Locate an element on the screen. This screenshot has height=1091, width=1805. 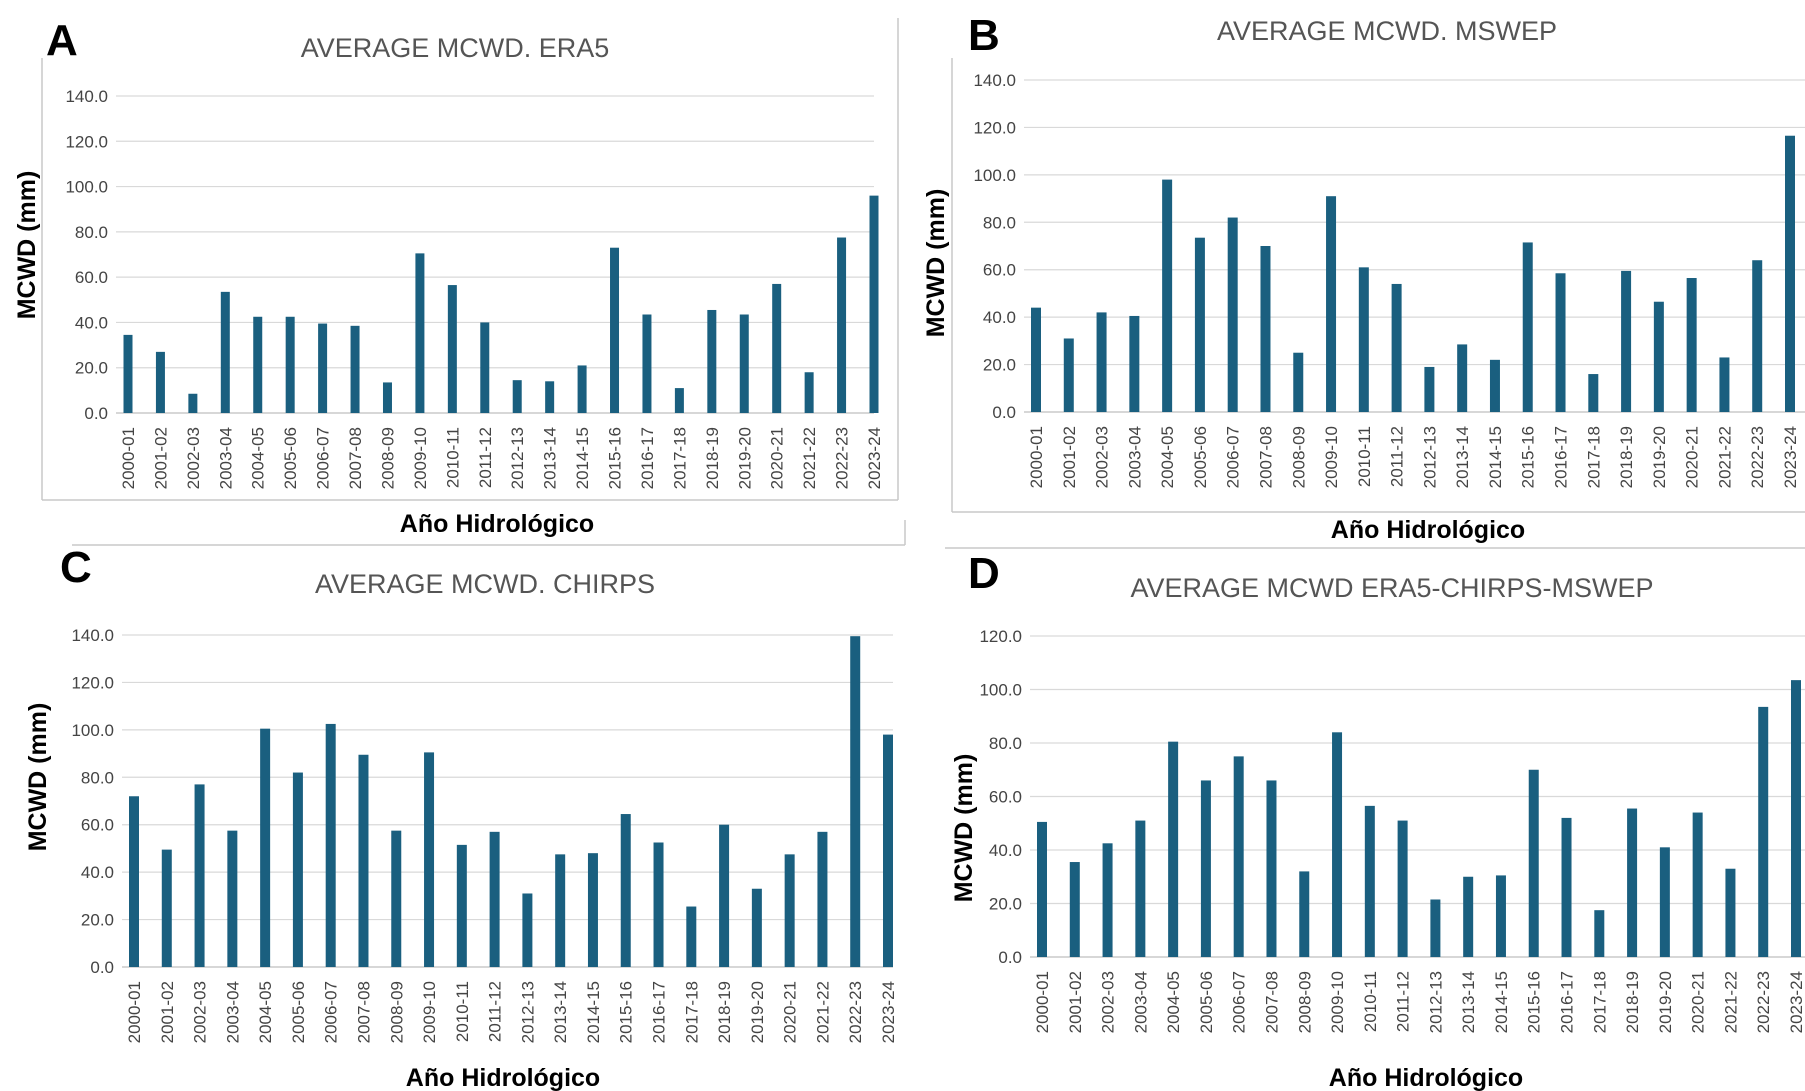
x-tick-label: 2016-17 is located at coordinates (647, 458).